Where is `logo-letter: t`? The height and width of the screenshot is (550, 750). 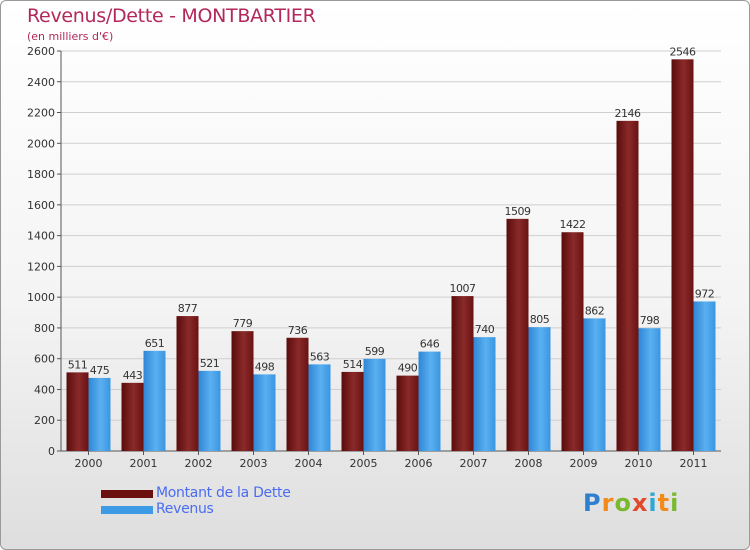 logo-letter: t is located at coordinates (664, 503).